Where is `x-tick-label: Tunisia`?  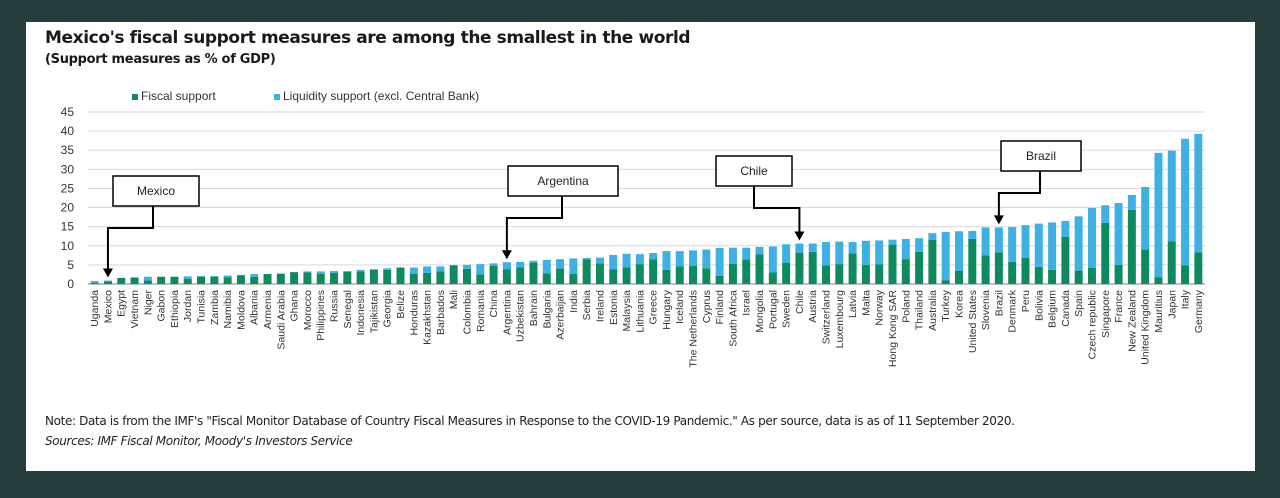
x-tick-label: Tunisia is located at coordinates (202, 307).